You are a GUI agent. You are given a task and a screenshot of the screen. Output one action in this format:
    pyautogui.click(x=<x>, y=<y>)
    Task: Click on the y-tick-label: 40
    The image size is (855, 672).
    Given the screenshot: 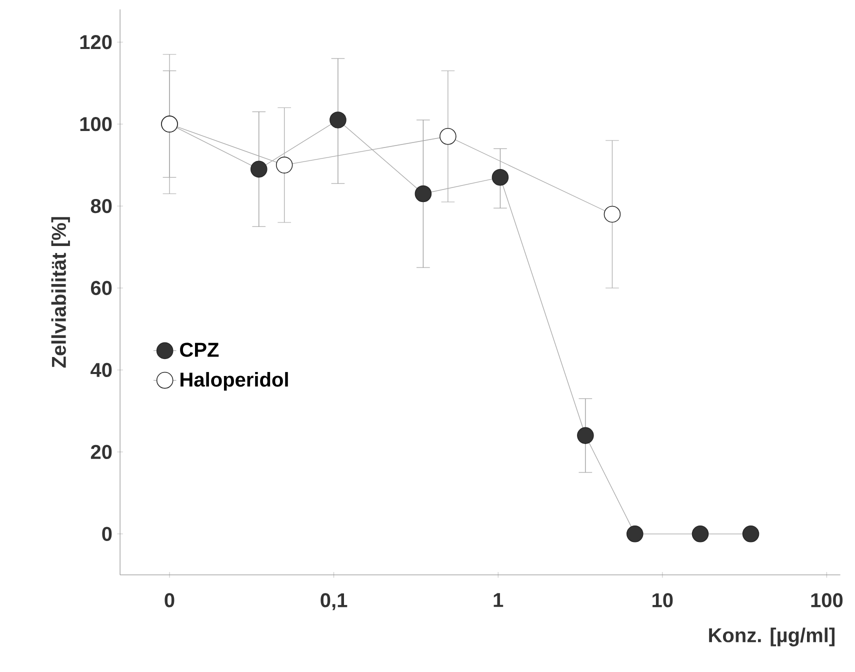 What is the action you would take?
    pyautogui.click(x=101, y=369)
    